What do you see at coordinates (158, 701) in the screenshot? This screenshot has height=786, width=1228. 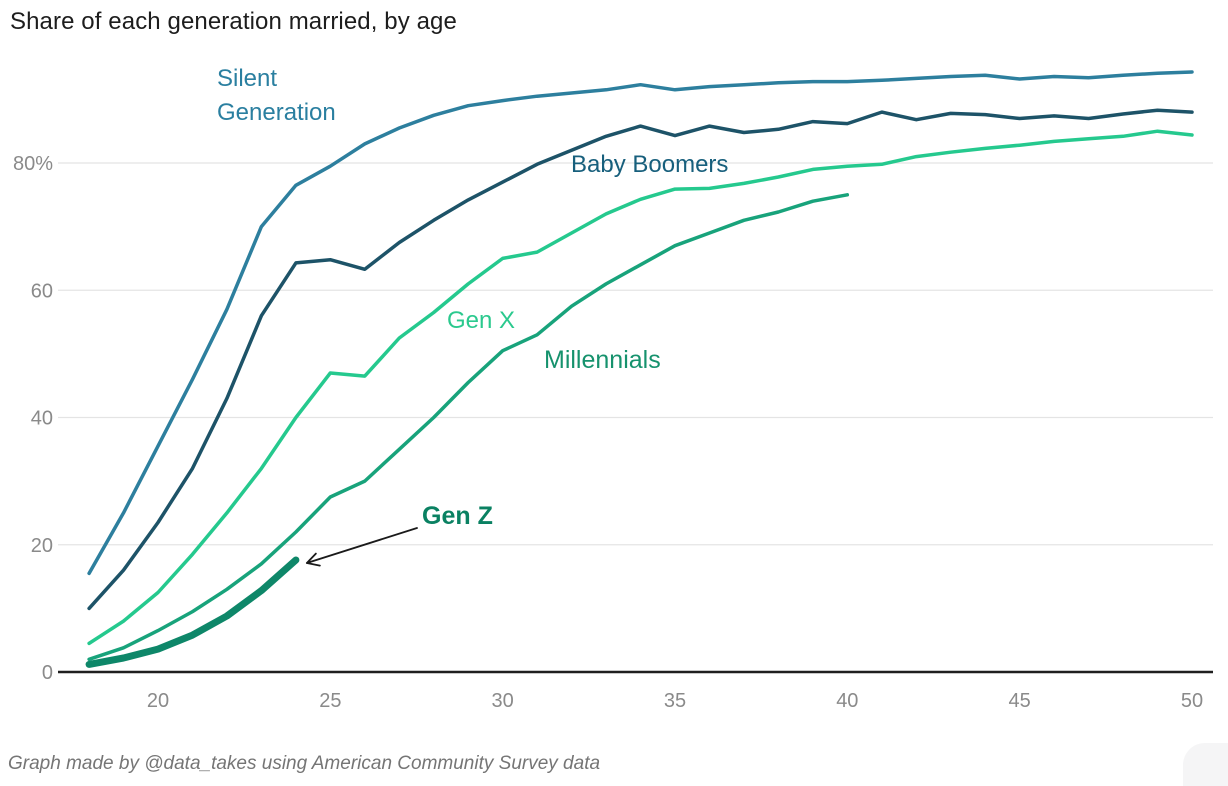 I see `x-tick-label: 20` at bounding box center [158, 701].